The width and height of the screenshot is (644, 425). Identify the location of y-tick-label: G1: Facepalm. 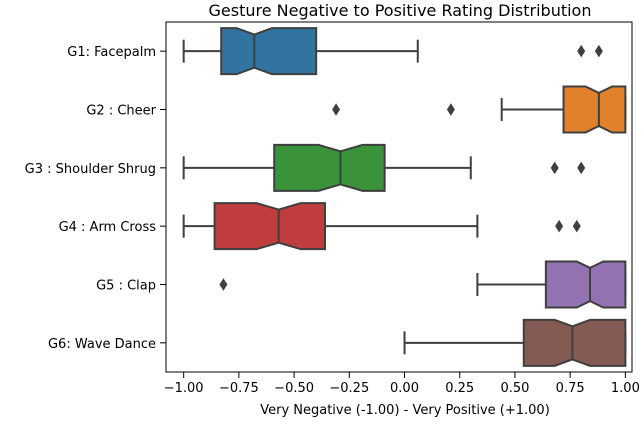
(111, 52).